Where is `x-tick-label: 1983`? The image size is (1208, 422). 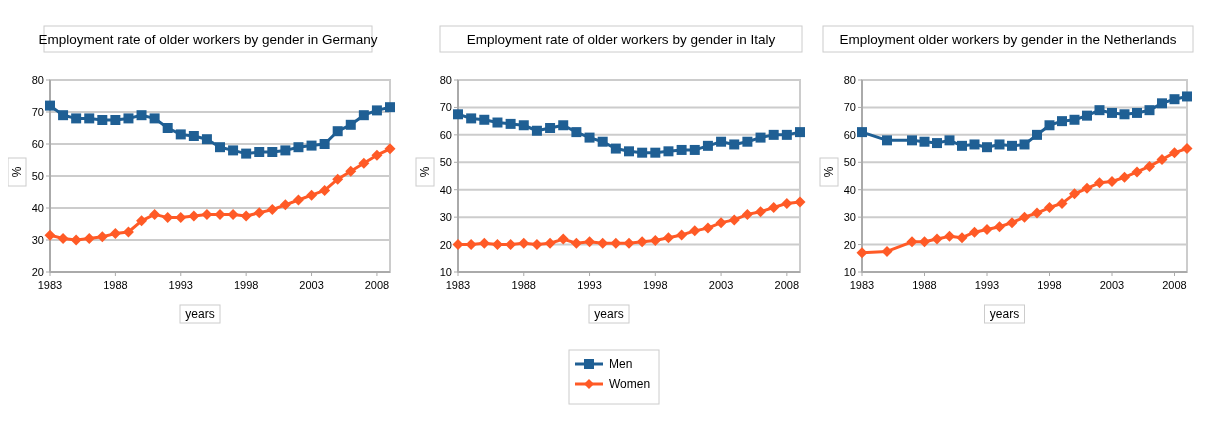
x-tick-label: 1983 is located at coordinates (862, 285).